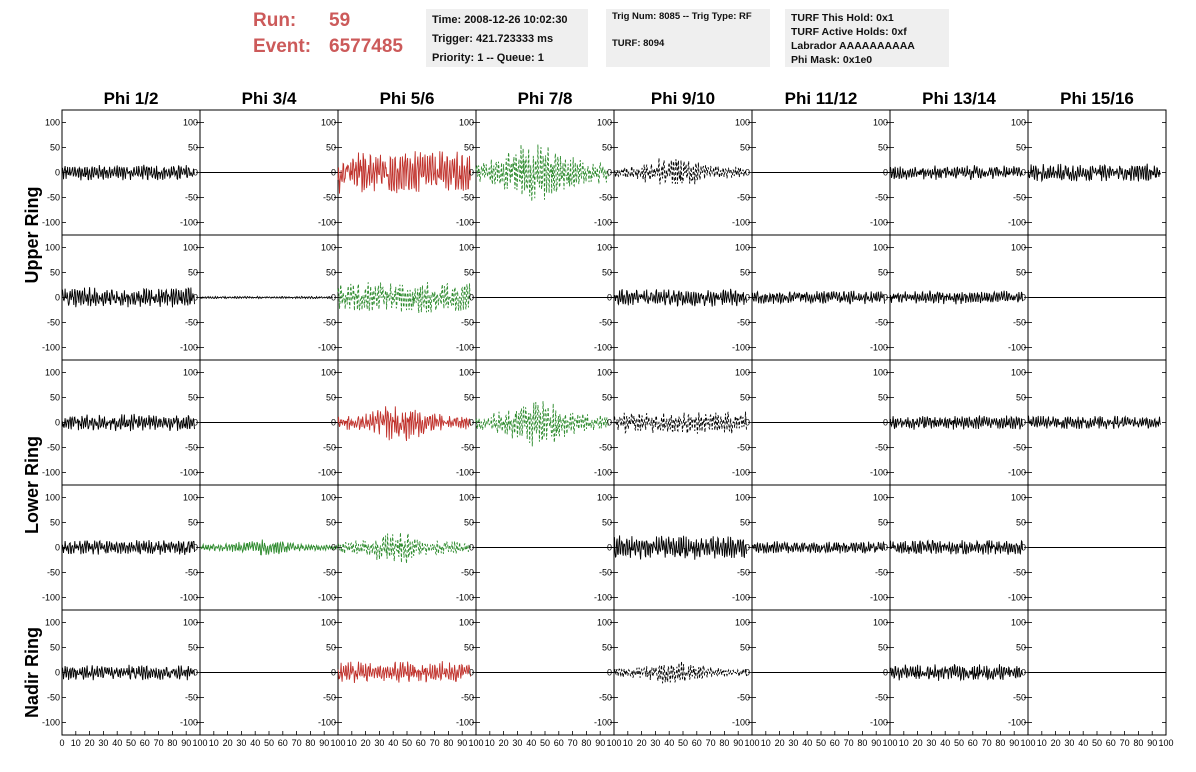  Describe the element at coordinates (545, 172) in the screenshot. I see `panel-frame` at that location.